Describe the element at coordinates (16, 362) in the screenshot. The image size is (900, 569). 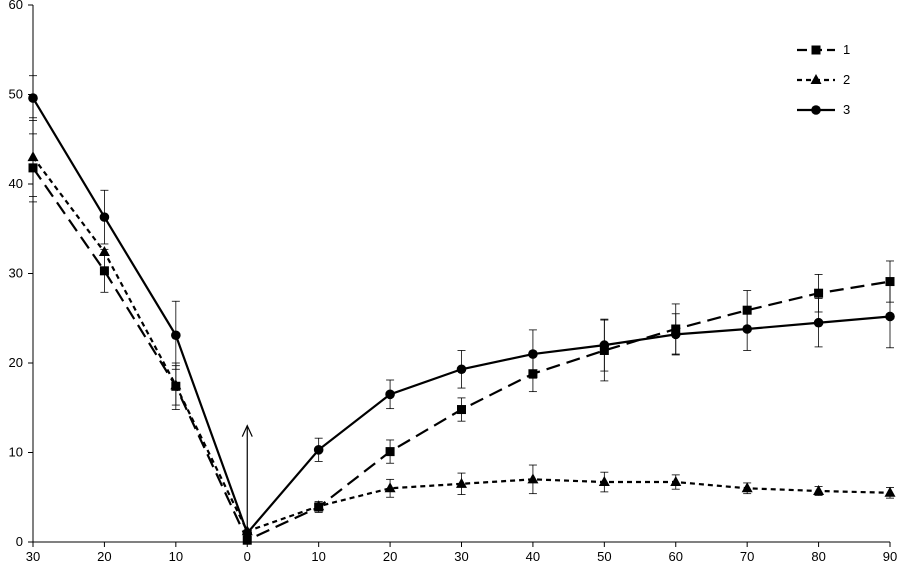
I see `y-tick-label: 20` at that location.